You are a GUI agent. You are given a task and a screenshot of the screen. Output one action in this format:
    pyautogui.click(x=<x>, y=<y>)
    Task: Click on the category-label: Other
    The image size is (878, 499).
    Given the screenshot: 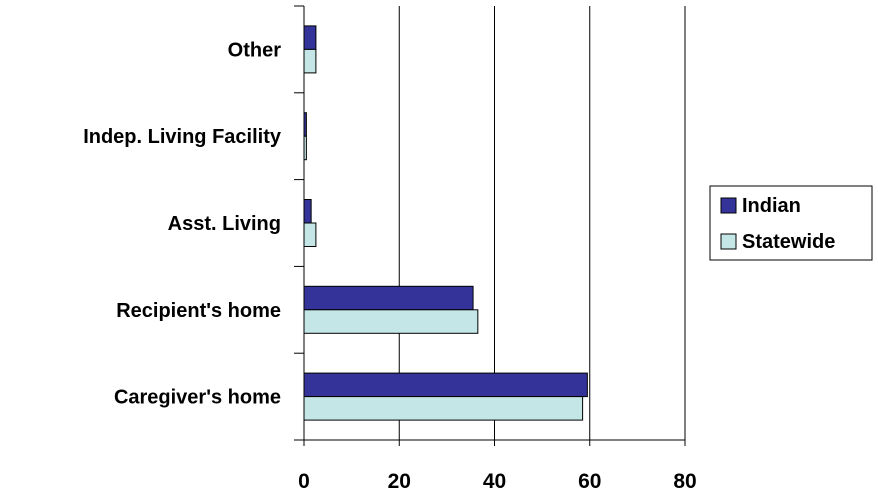 What is the action you would take?
    pyautogui.click(x=255, y=50)
    